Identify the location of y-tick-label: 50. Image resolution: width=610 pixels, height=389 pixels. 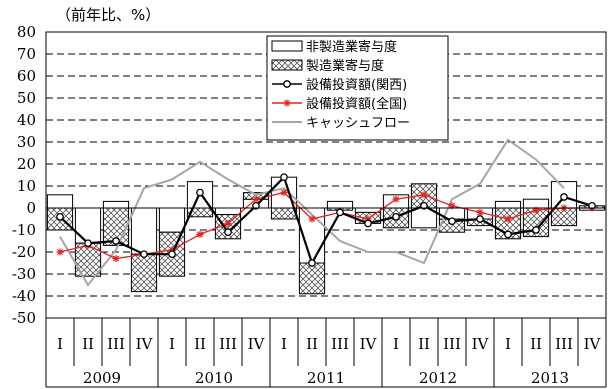
(26, 98).